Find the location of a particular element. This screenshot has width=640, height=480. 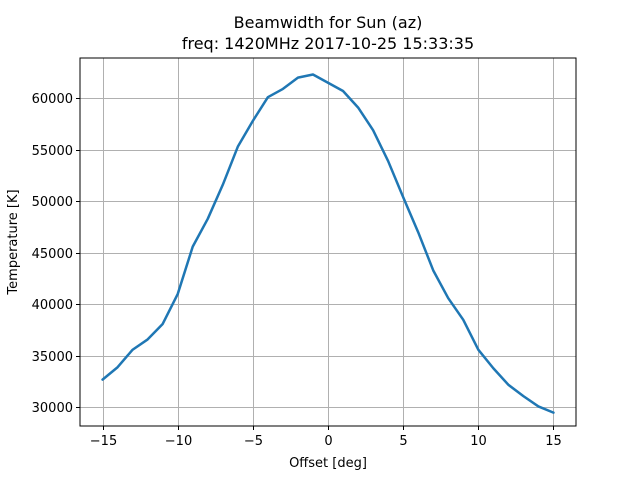

x-tick-label: −15 is located at coordinates (103, 441).